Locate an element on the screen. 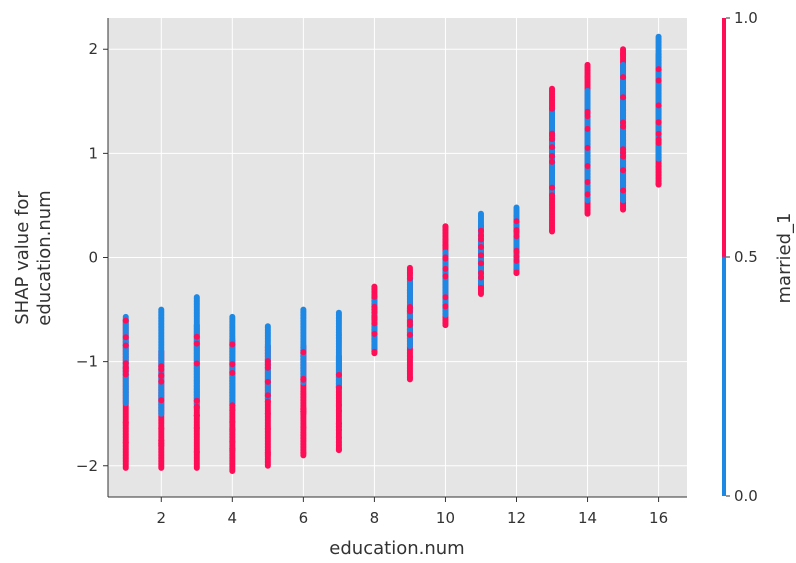 The width and height of the screenshot is (796, 563). colorbar-label: married_1 is located at coordinates (784, 257).